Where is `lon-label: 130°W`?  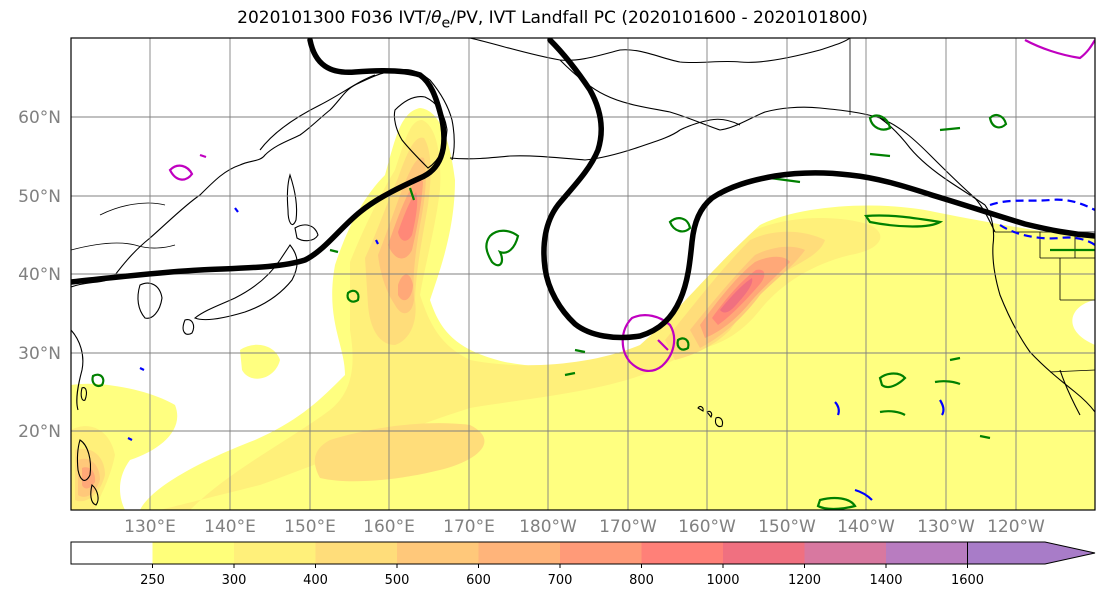 lon-label: 130°W is located at coordinates (946, 527).